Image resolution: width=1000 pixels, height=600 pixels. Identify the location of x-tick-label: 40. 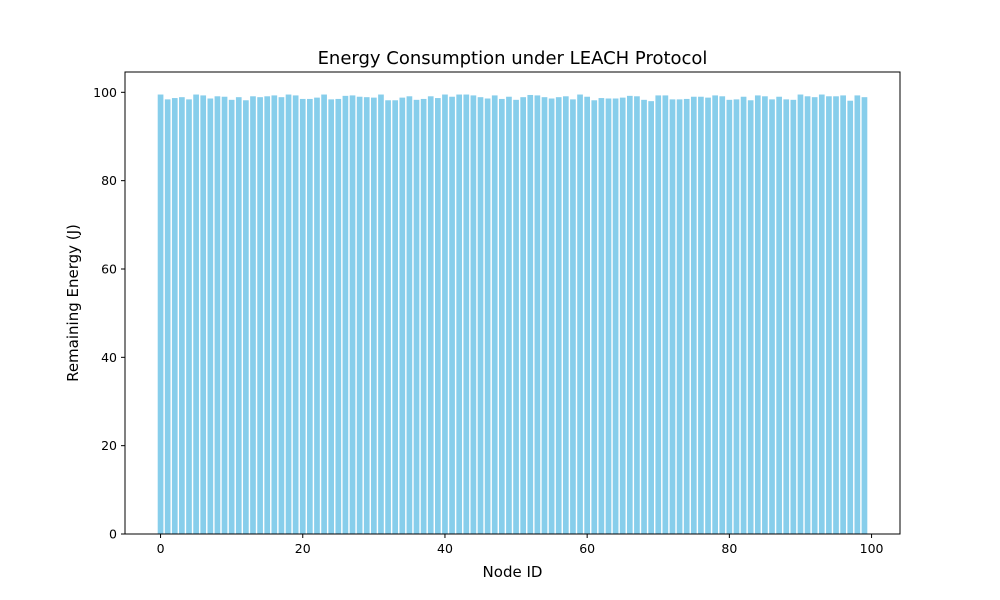
(445, 548).